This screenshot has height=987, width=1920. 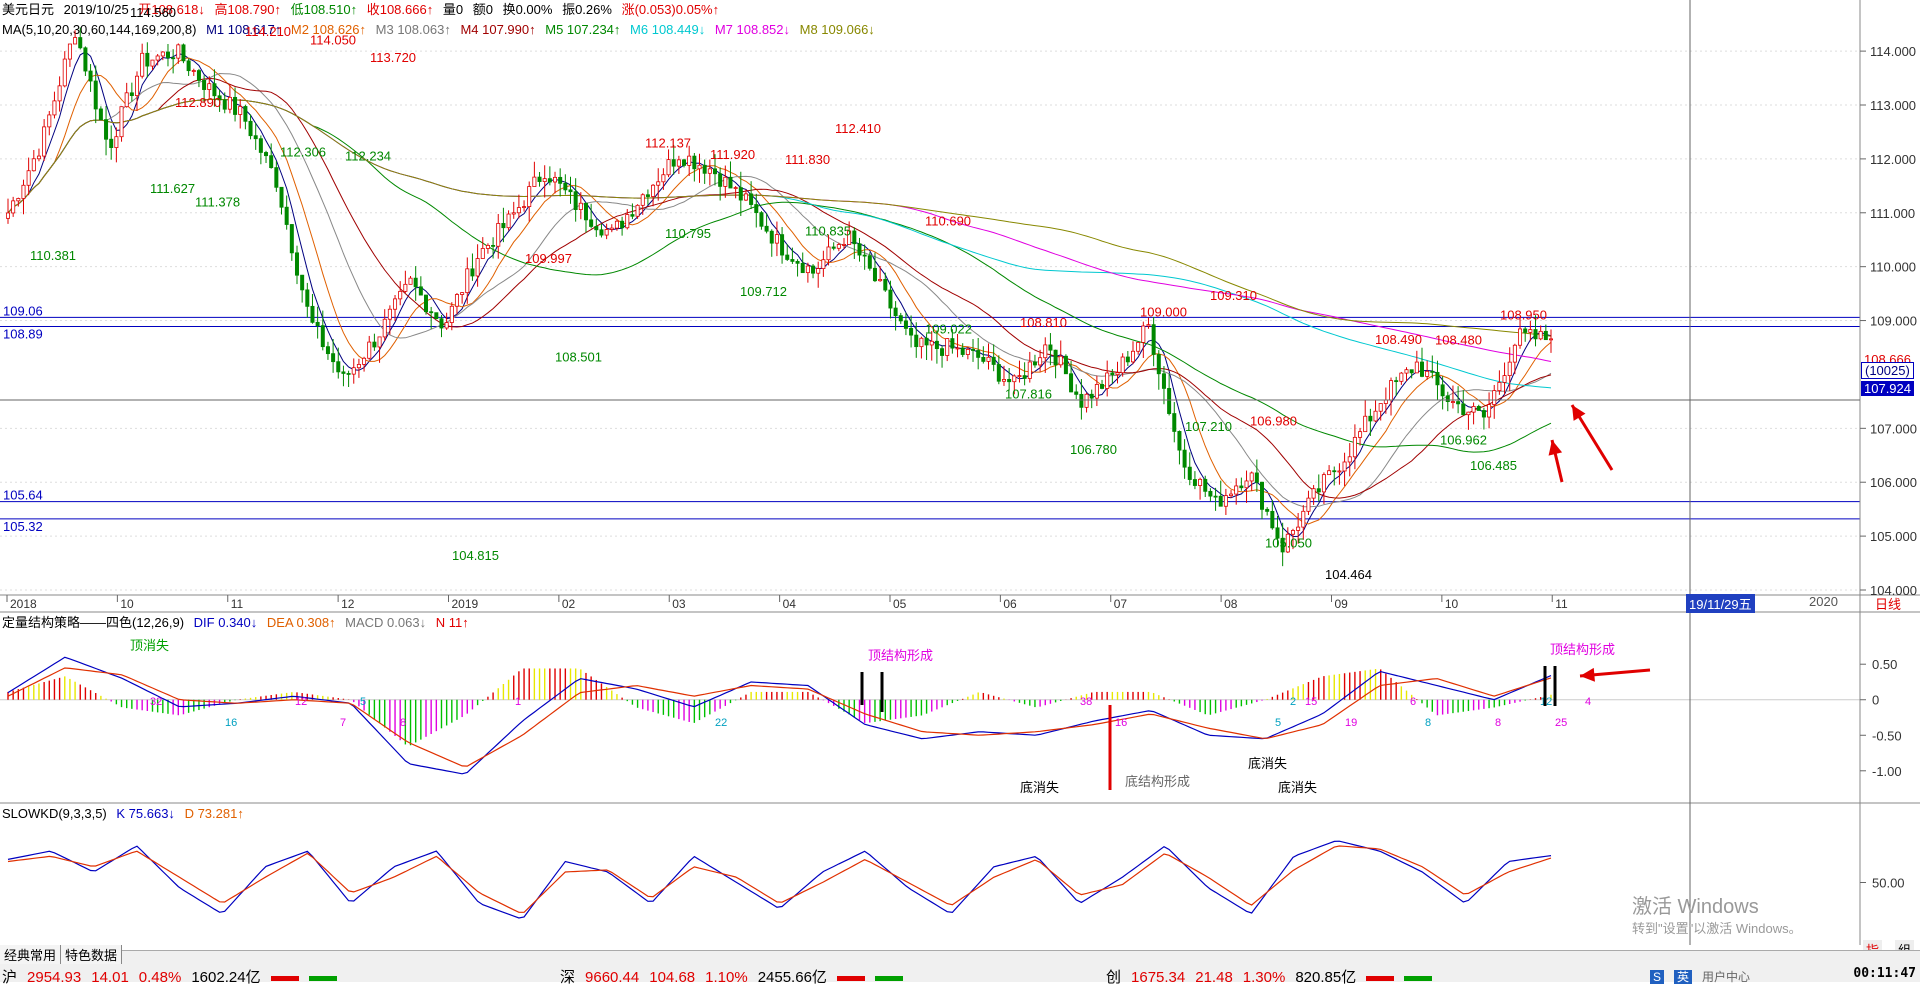 What do you see at coordinates (1163, 312) in the screenshot?
I see `price-annotation: 109.000` at bounding box center [1163, 312].